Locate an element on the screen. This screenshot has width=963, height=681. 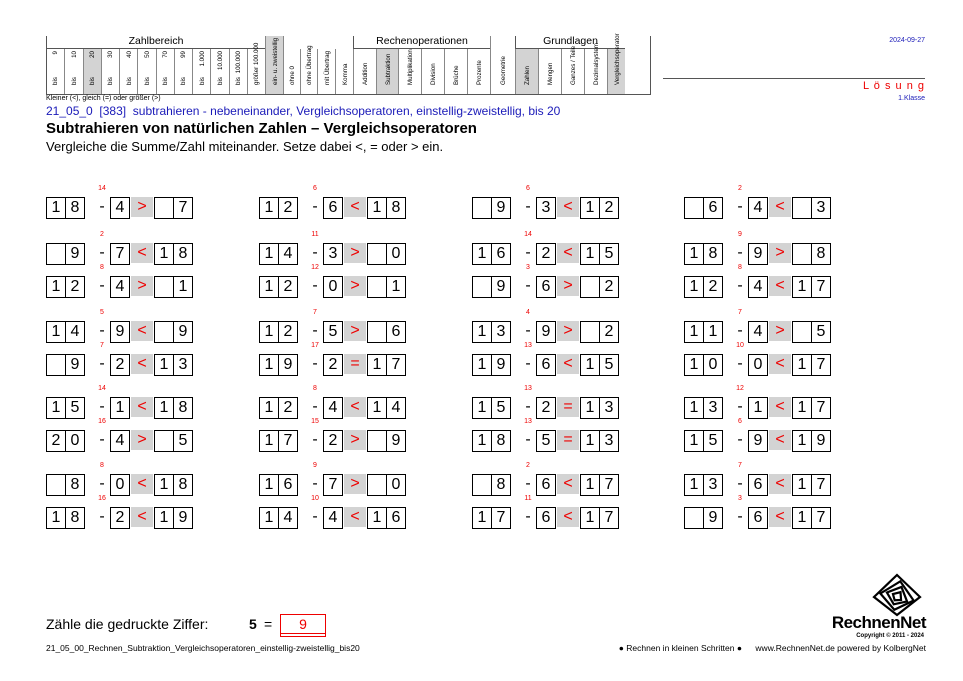
criteria-label: Mengen is located at coordinates (550, 73).